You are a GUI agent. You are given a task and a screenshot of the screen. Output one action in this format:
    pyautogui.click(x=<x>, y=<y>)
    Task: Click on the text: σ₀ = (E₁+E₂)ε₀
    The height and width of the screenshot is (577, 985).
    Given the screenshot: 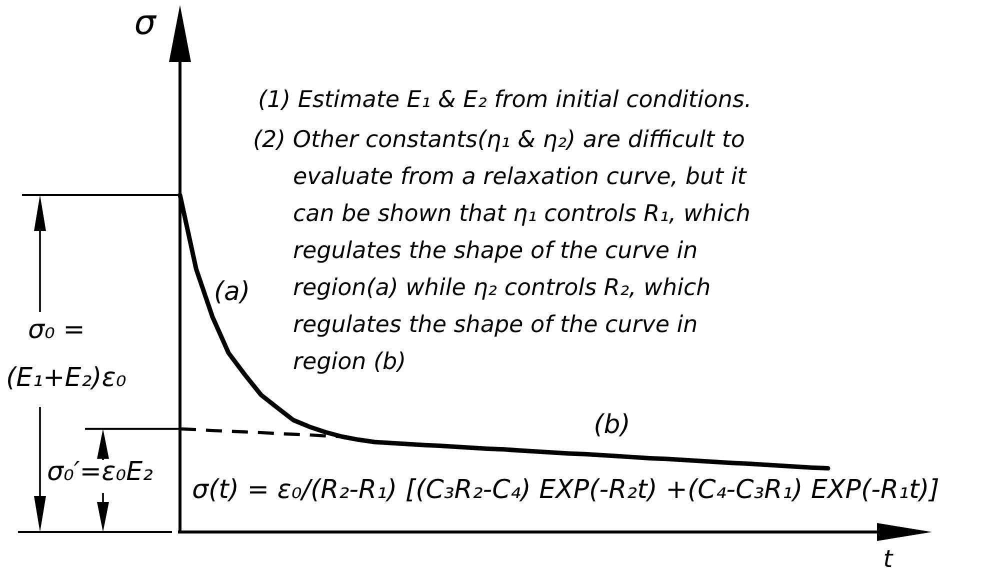 What is the action you would take?
    pyautogui.click(x=66, y=354)
    